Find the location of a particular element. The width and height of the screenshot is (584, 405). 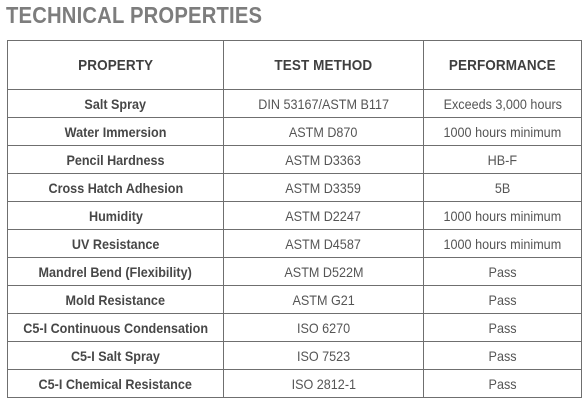

table-row: Cross Hatch Adhesion ASTM D3359 5B is located at coordinates (294, 187).